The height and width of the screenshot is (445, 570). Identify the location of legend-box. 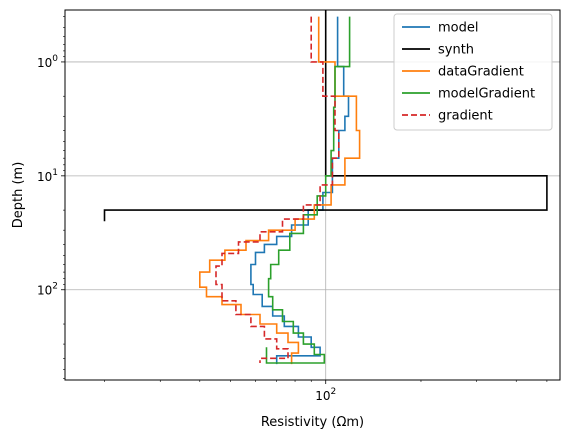
(473, 72).